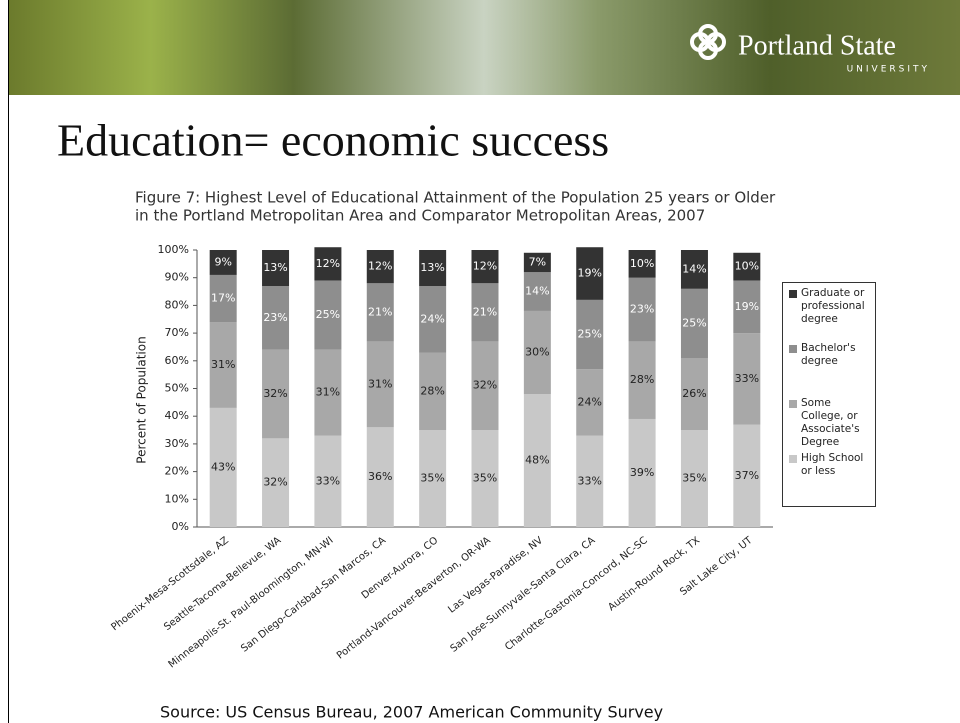  What do you see at coordinates (177, 304) in the screenshot?
I see `y-tick-label: 80%` at bounding box center [177, 304].